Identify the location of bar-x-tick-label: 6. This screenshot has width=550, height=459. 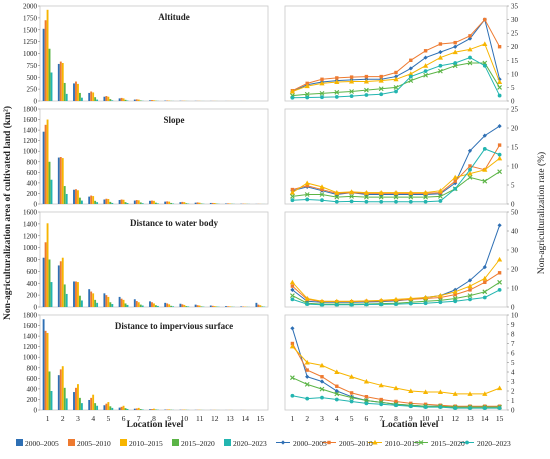
(124, 418).